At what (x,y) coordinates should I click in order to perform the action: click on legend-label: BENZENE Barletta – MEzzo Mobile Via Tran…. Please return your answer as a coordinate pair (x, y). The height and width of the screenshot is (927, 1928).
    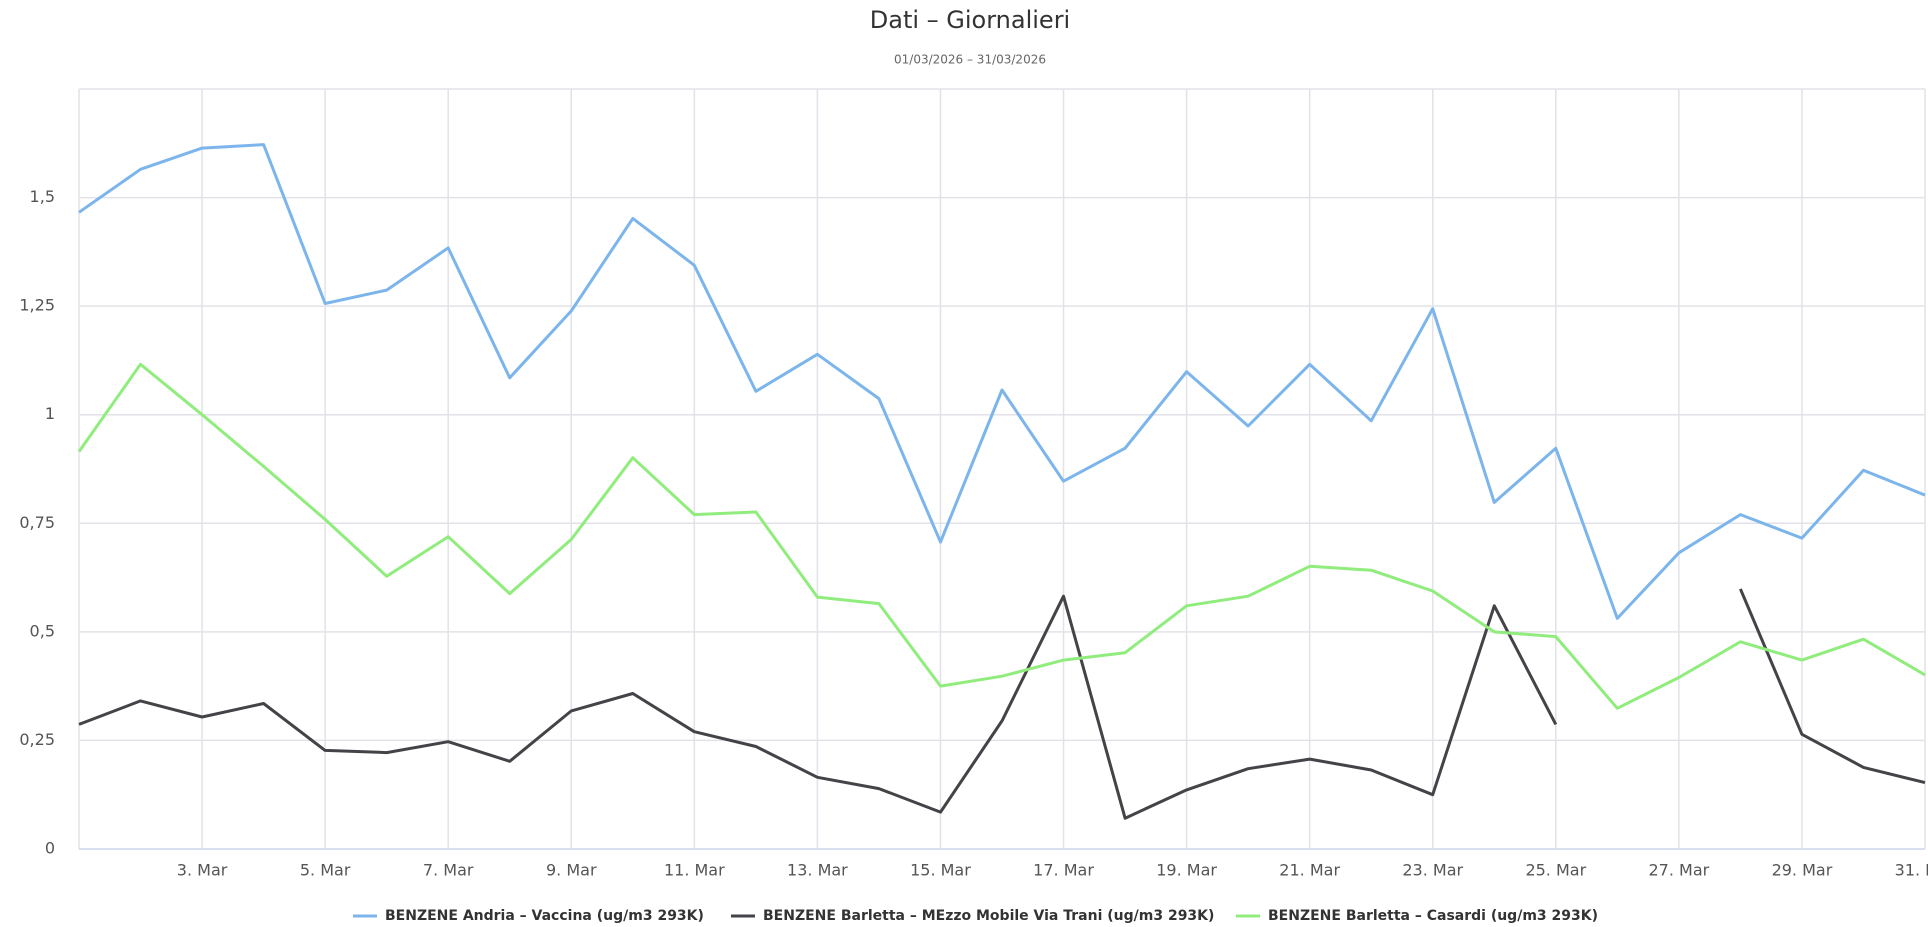
    Looking at the image, I should click on (988, 916).